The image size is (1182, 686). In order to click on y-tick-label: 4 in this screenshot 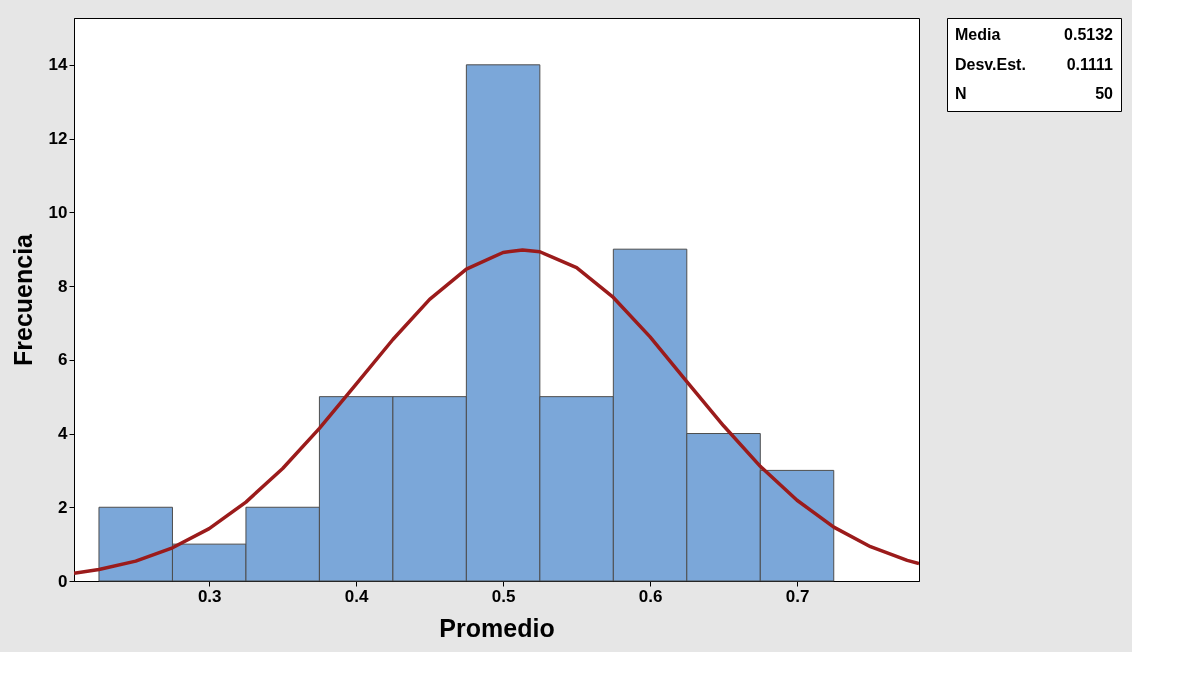, I will do `click(63, 434)`.